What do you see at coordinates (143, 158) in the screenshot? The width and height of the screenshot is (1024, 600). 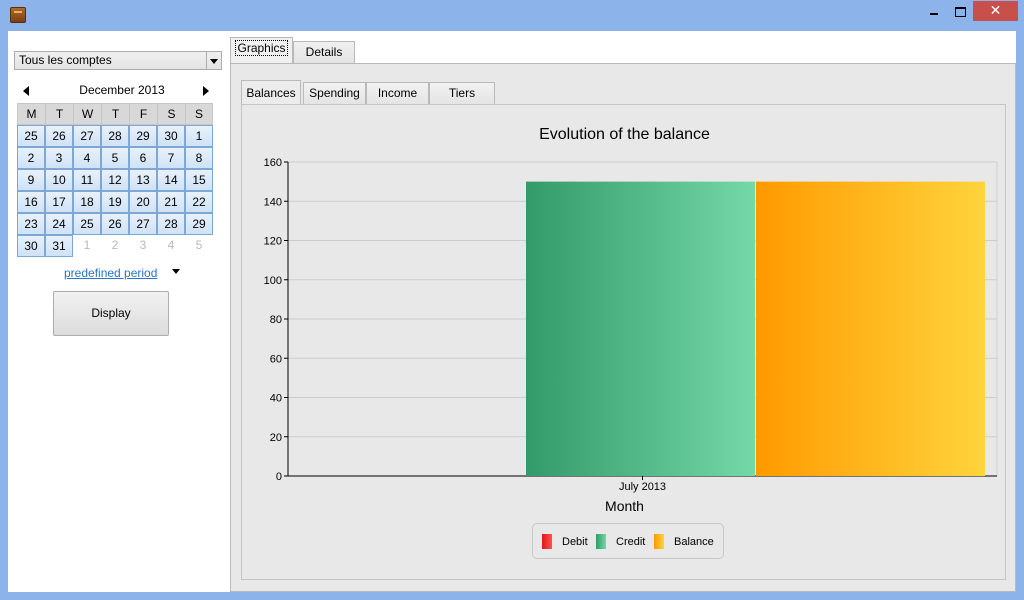 I see `calendar-day: 6` at bounding box center [143, 158].